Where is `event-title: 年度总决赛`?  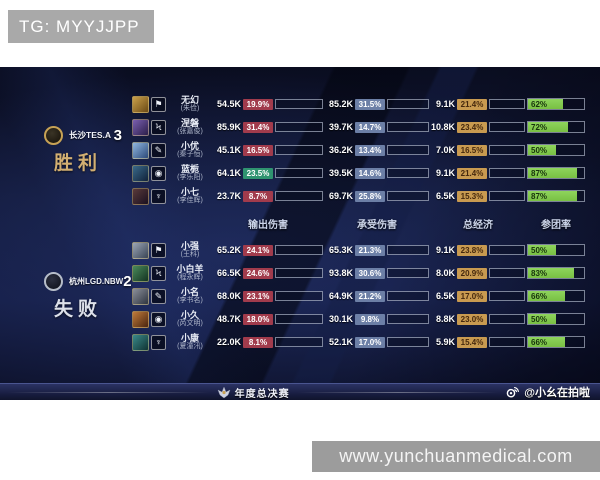 event-title: 年度总决赛 is located at coordinates (262, 394).